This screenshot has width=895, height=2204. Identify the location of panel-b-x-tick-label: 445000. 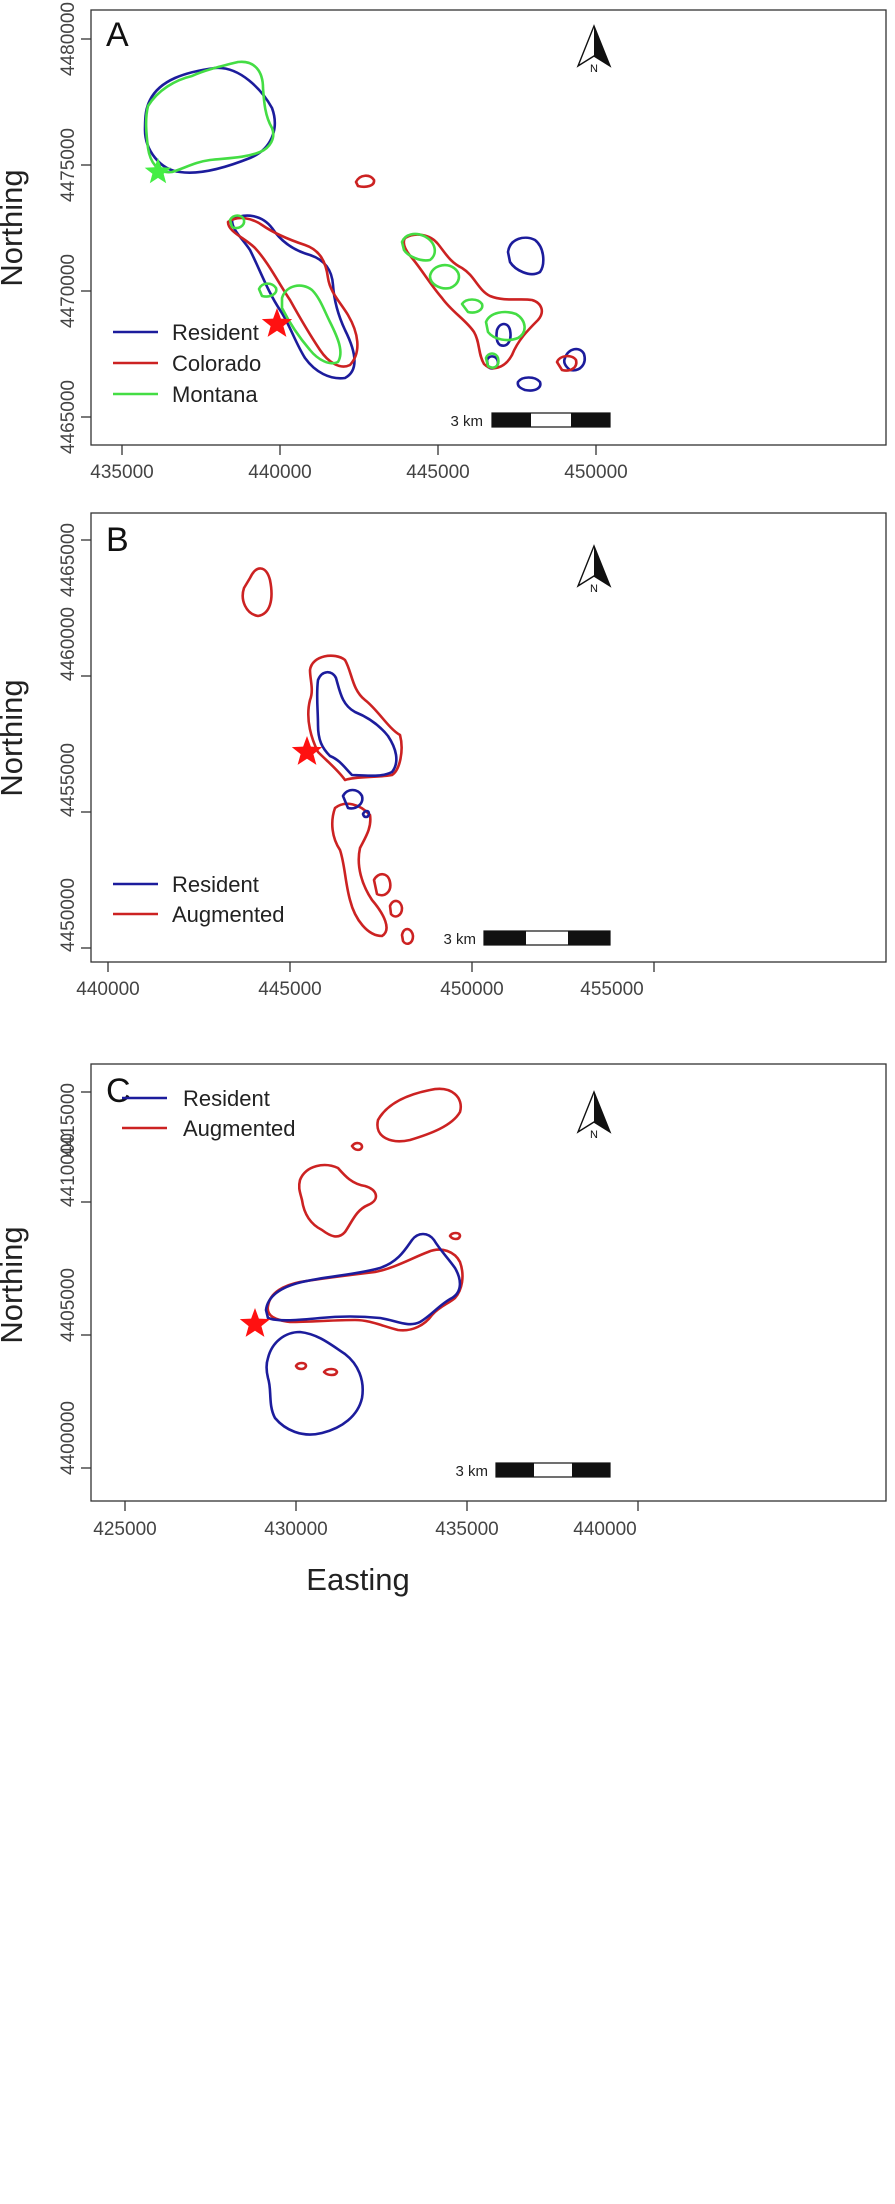
(289, 989).